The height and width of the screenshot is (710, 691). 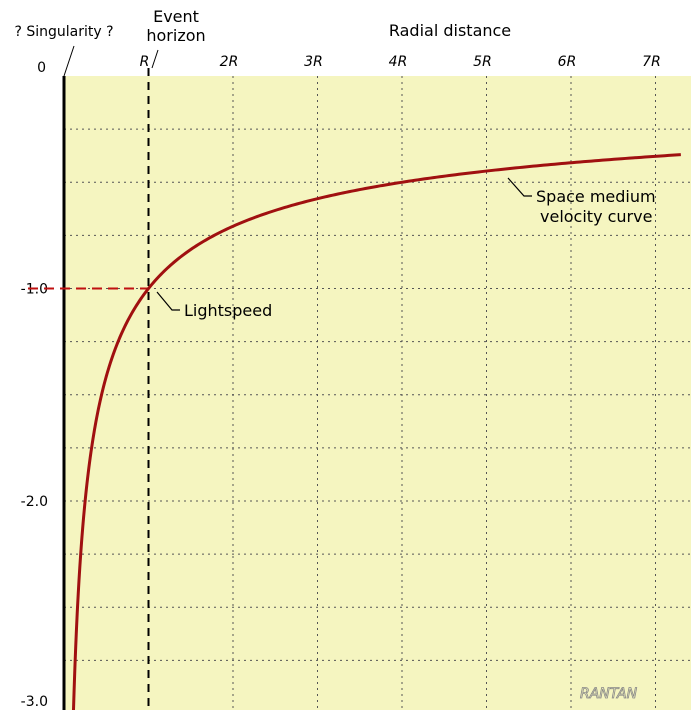 I want to click on x-tick-labels: R 2R 3R 4R 5R 6R 7R, so click(x=400, y=62).